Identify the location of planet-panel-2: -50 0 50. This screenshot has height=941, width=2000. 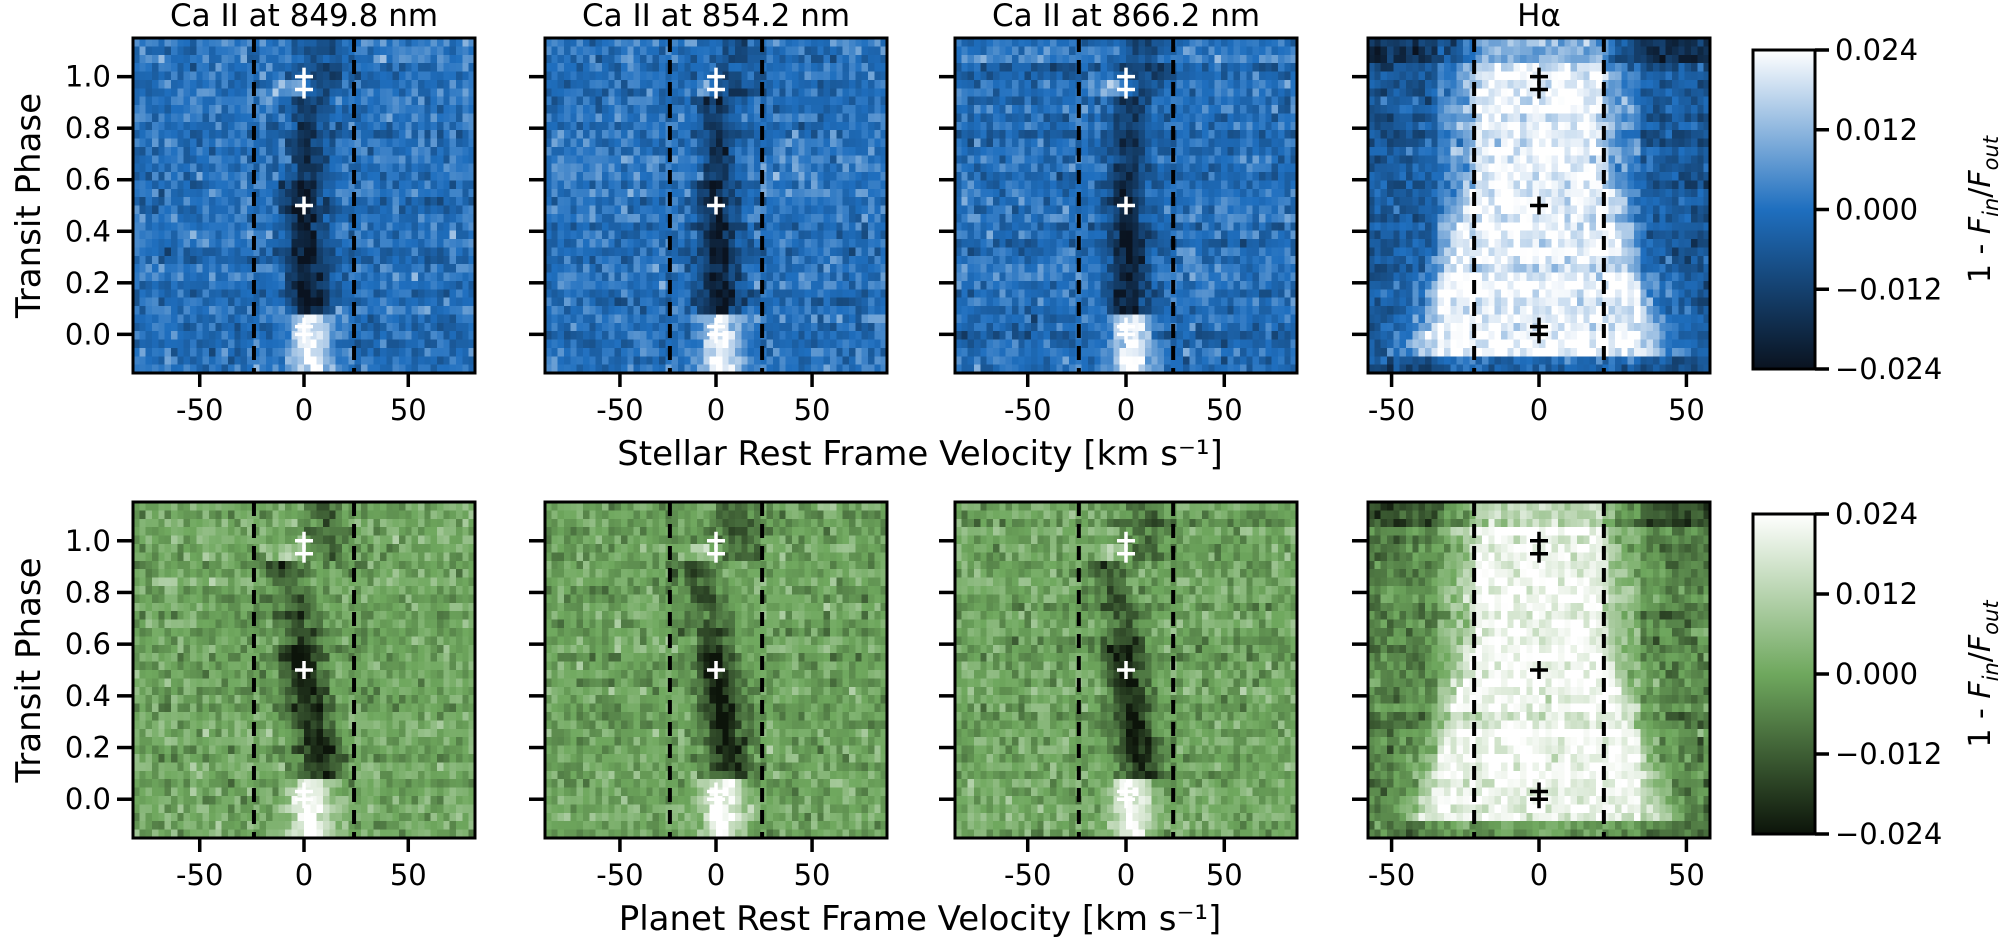
(709, 696).